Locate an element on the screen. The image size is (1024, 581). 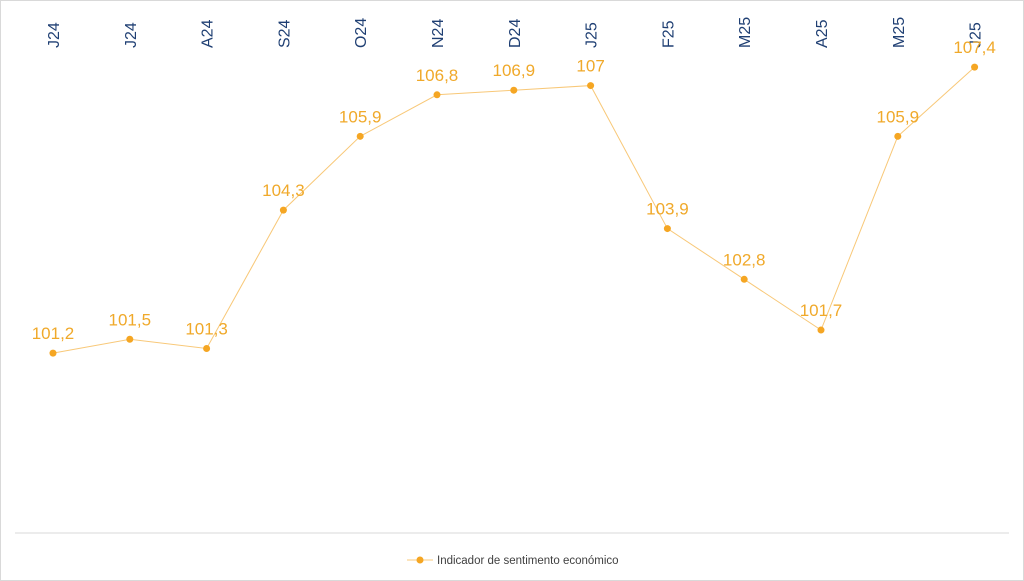
x-tick-label: D24 is located at coordinates (515, 33).